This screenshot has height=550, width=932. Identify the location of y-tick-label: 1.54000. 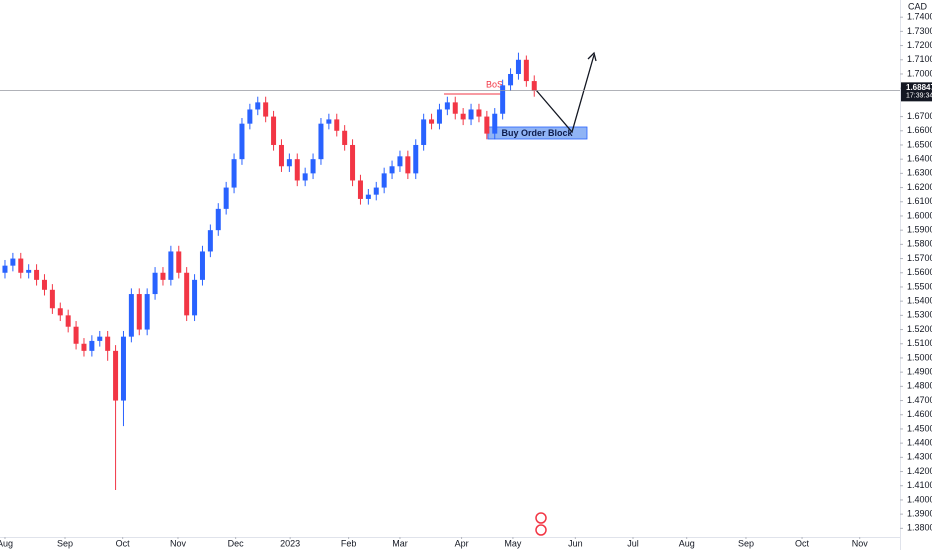
(919, 301).